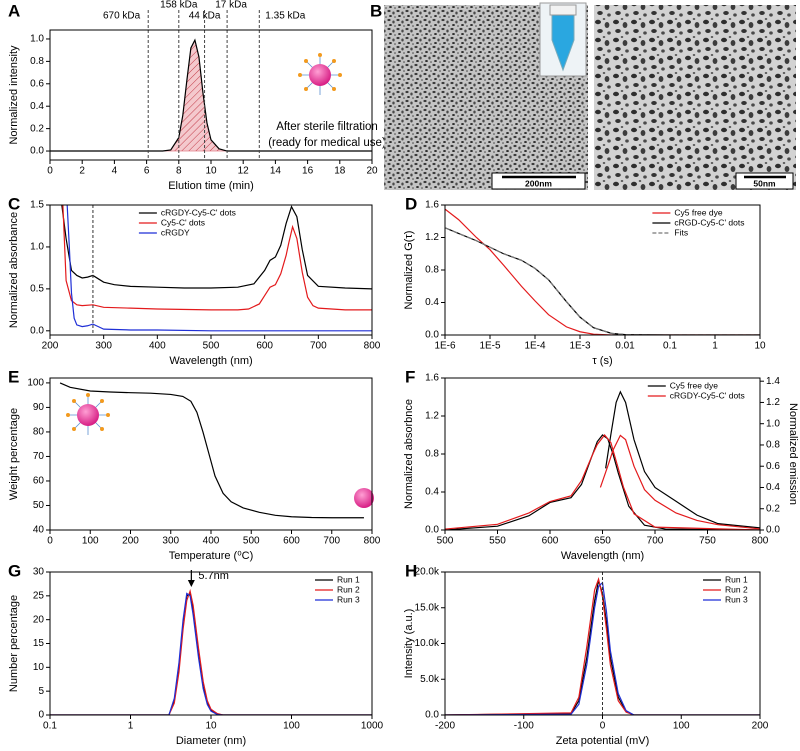 The image size is (800, 751). Describe the element at coordinates (327, 143) in the screenshot. I see `annotation: (ready for medical use)` at that location.